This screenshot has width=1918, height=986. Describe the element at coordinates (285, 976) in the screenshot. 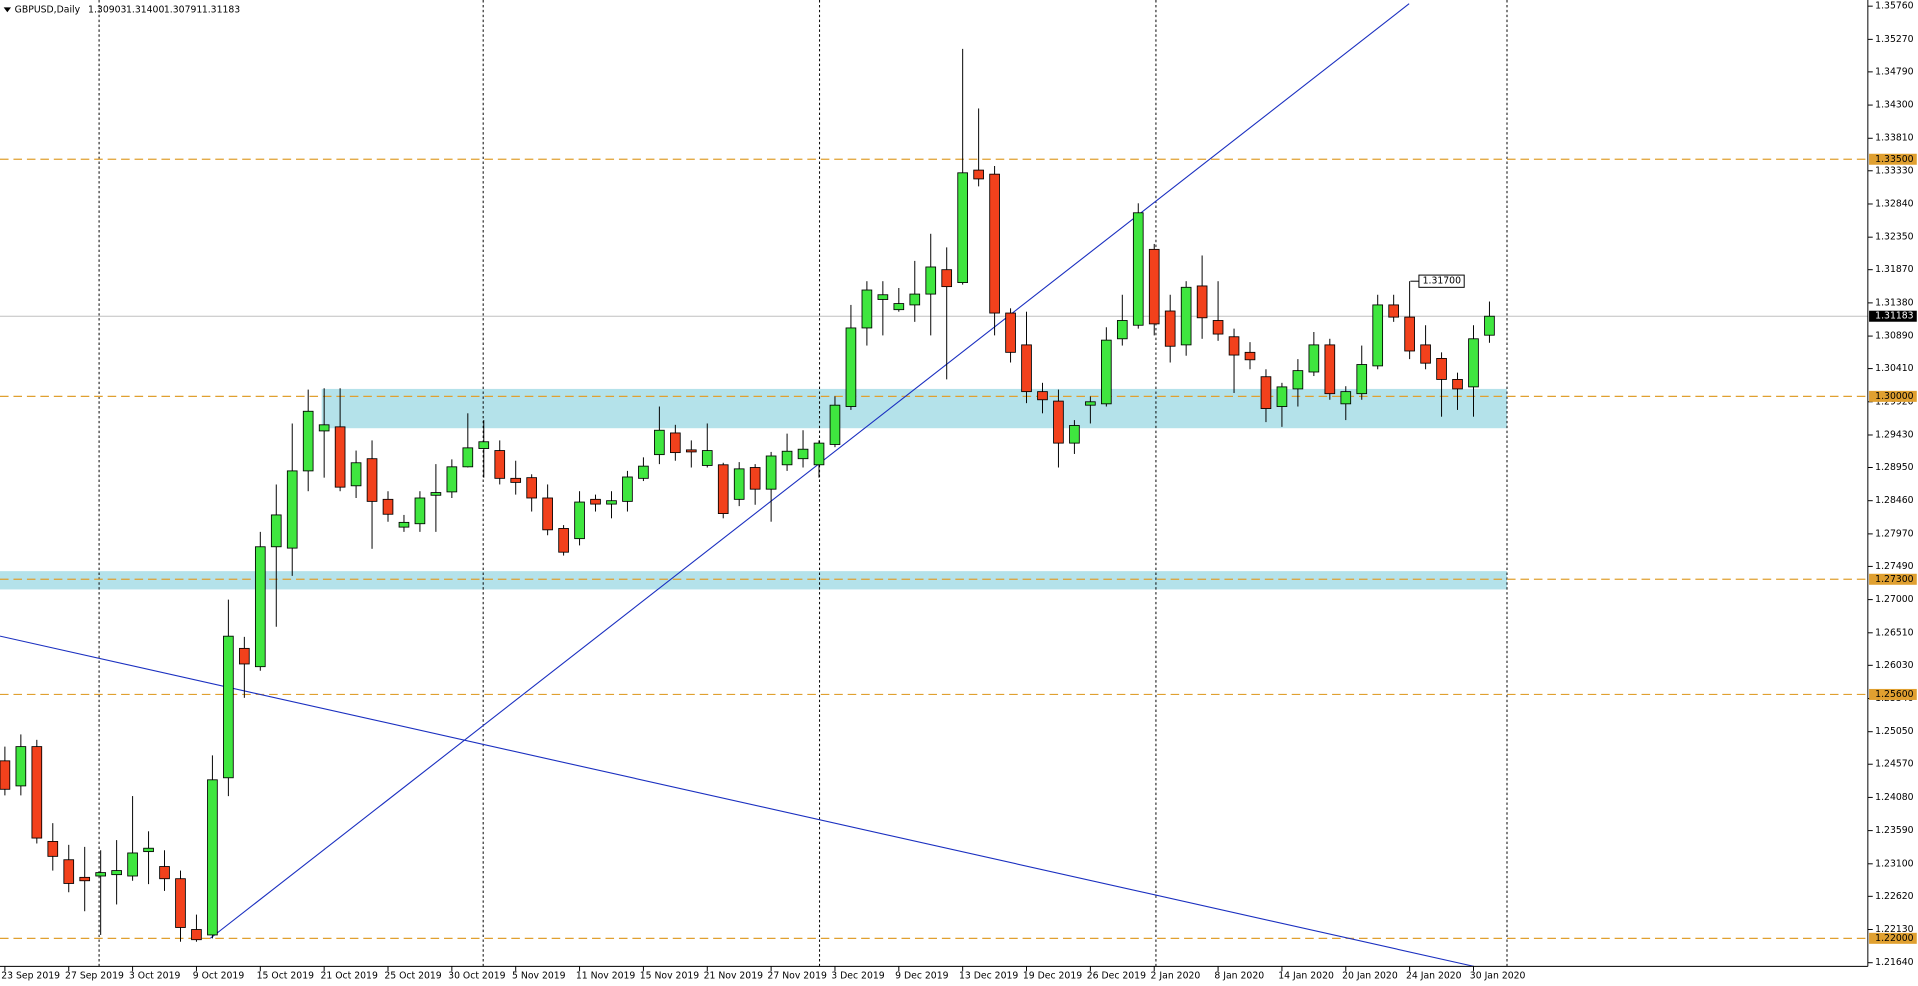

I see `x-tick-label: 15 Oct 2019` at that location.